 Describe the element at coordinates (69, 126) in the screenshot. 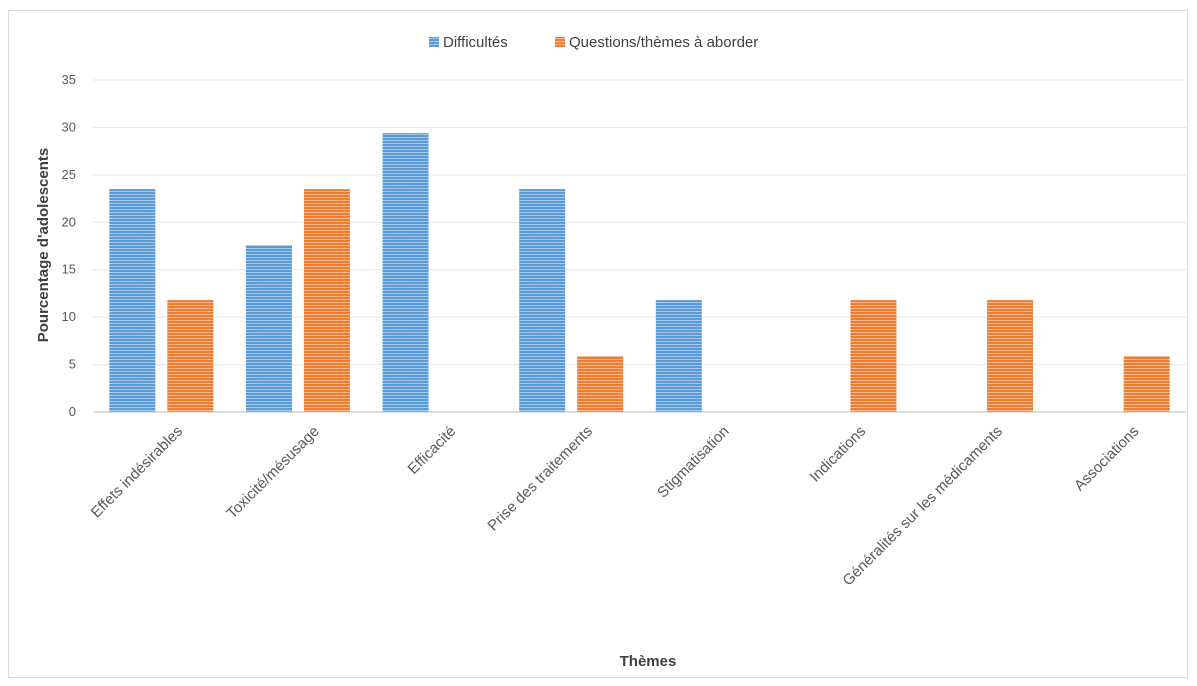

I see `y-tick-label: 30` at that location.